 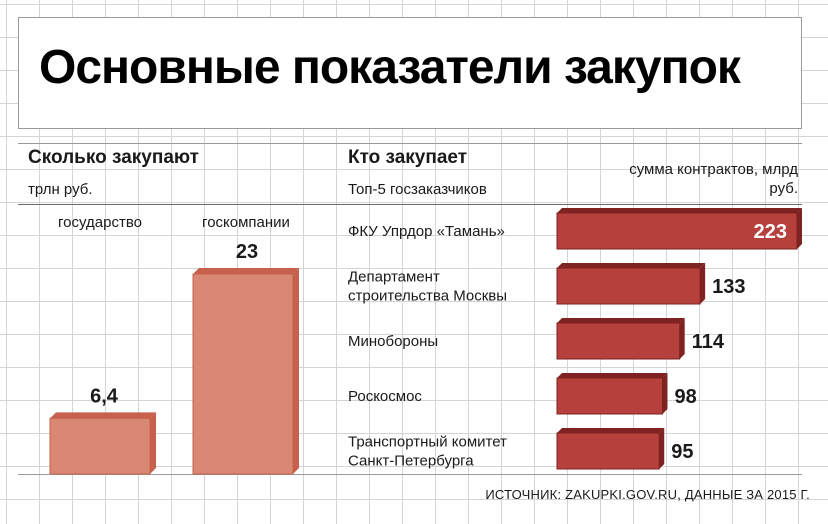 I want to click on divider-bottom, so click(x=410, y=474).